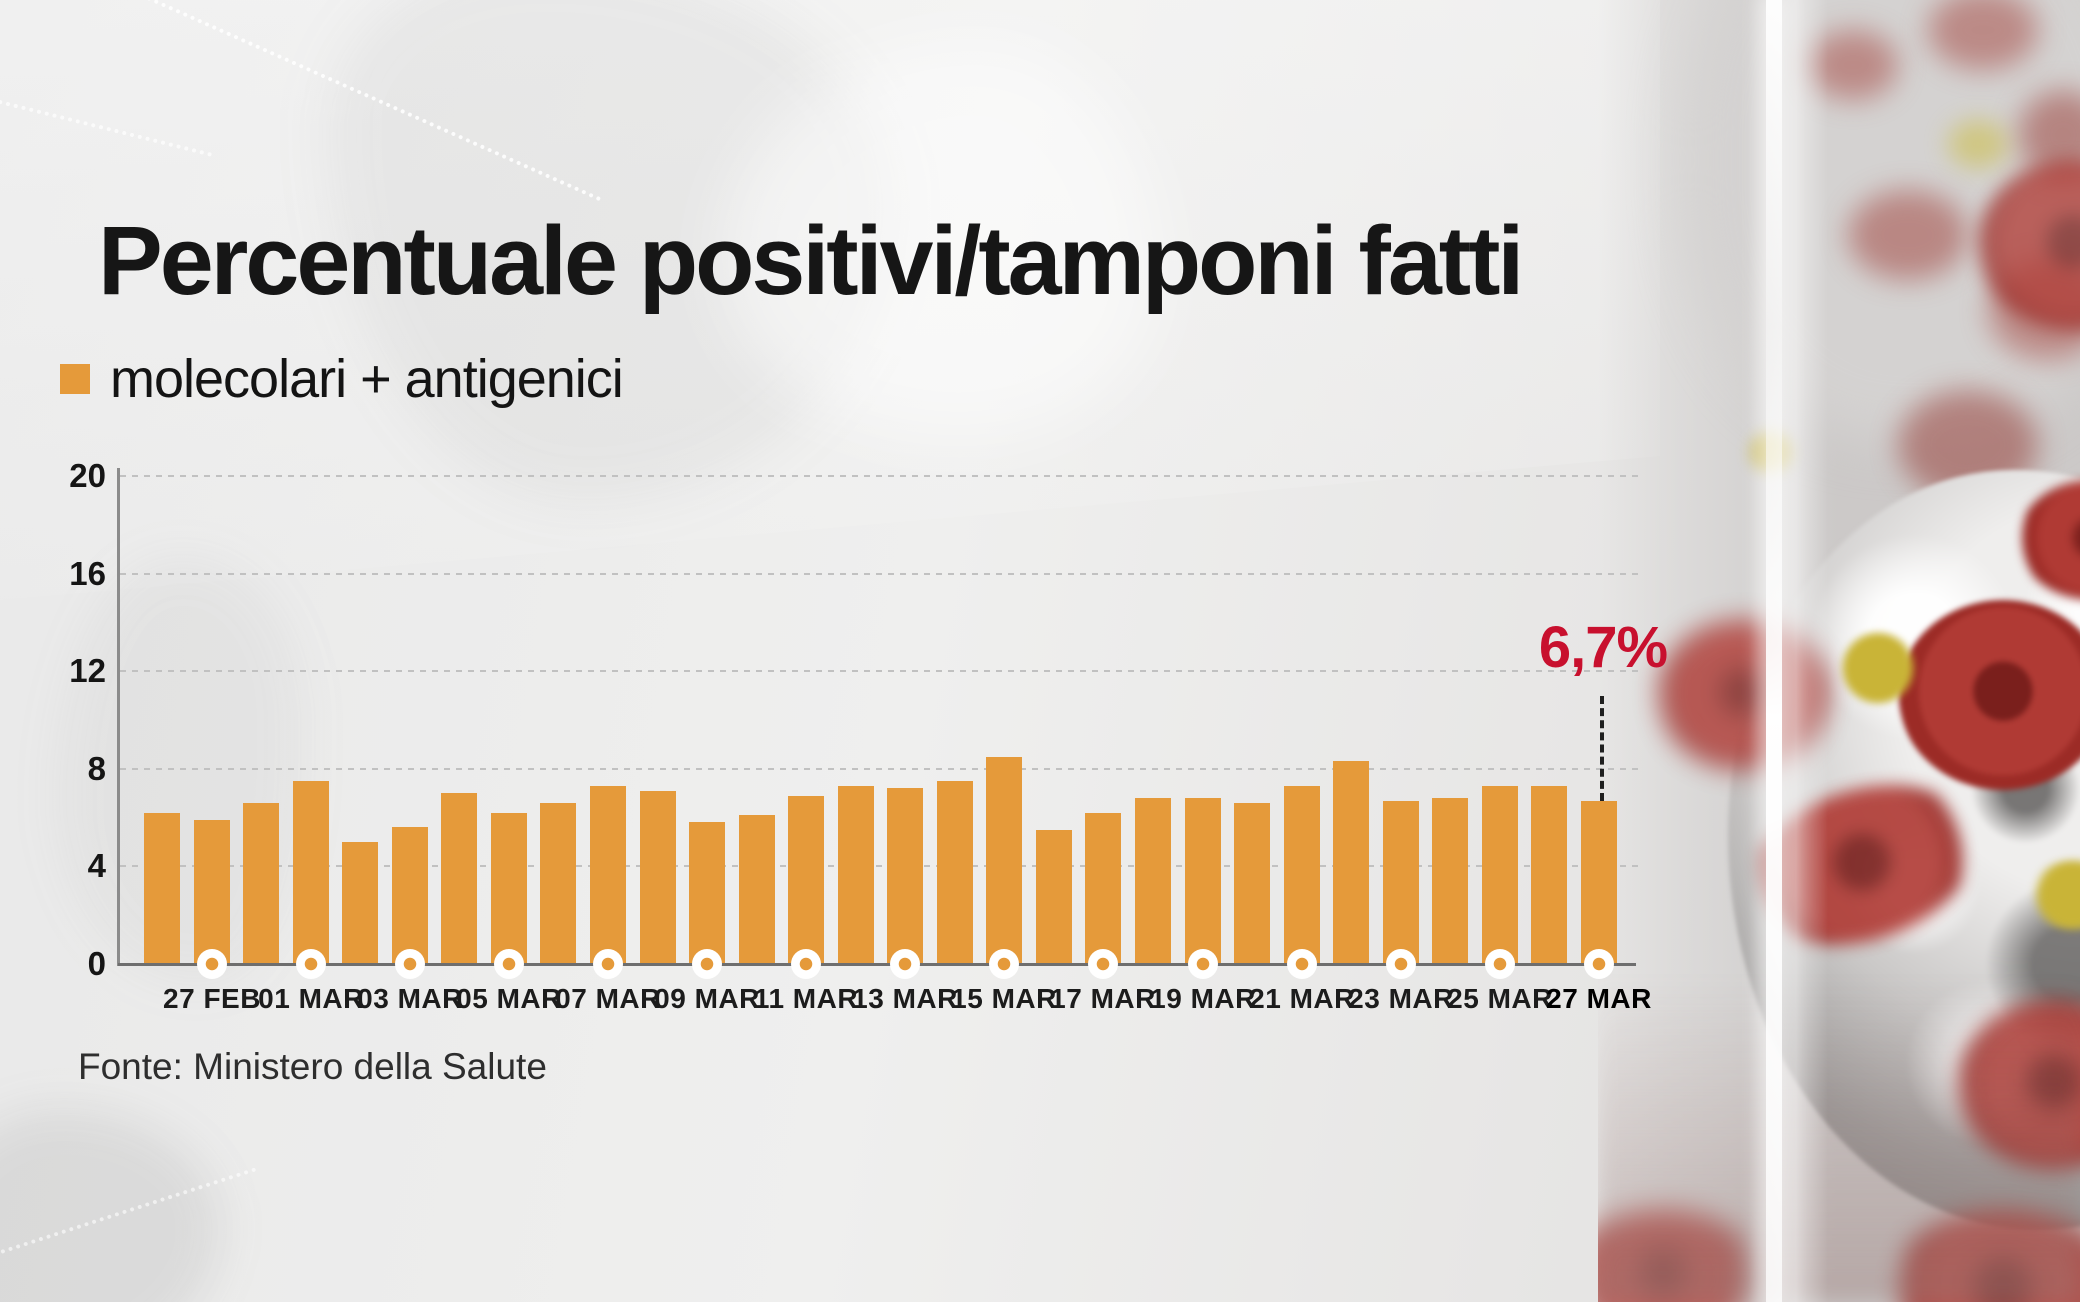  What do you see at coordinates (1878, 668) in the screenshot?
I see `virus-protein-yellow` at bounding box center [1878, 668].